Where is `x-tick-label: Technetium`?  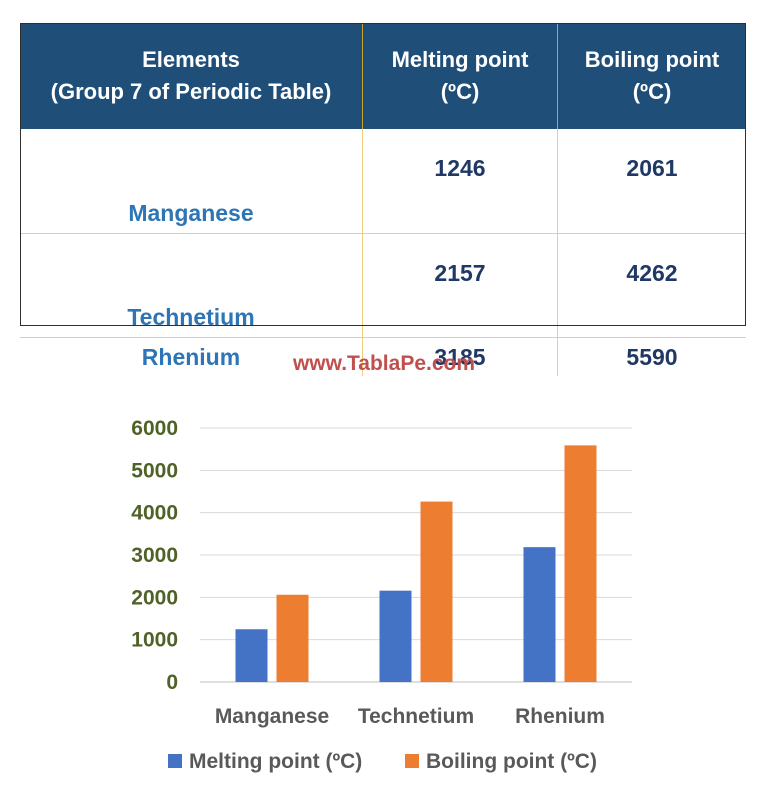
x-tick-label: Technetium is located at coordinates (416, 716).